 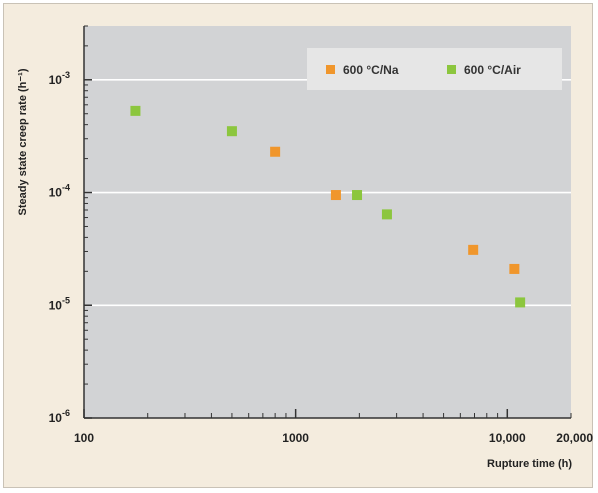 What do you see at coordinates (59, 78) in the screenshot?
I see `y-tick-label: 10⁻³` at bounding box center [59, 78].